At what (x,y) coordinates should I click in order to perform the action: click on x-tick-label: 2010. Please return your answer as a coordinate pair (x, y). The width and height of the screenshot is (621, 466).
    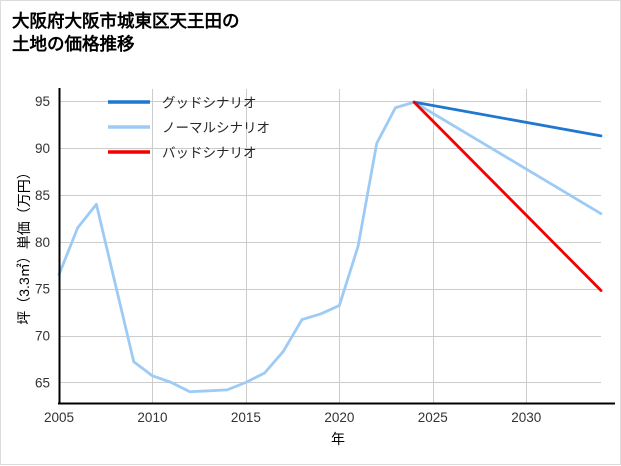
    Looking at the image, I should click on (152, 417).